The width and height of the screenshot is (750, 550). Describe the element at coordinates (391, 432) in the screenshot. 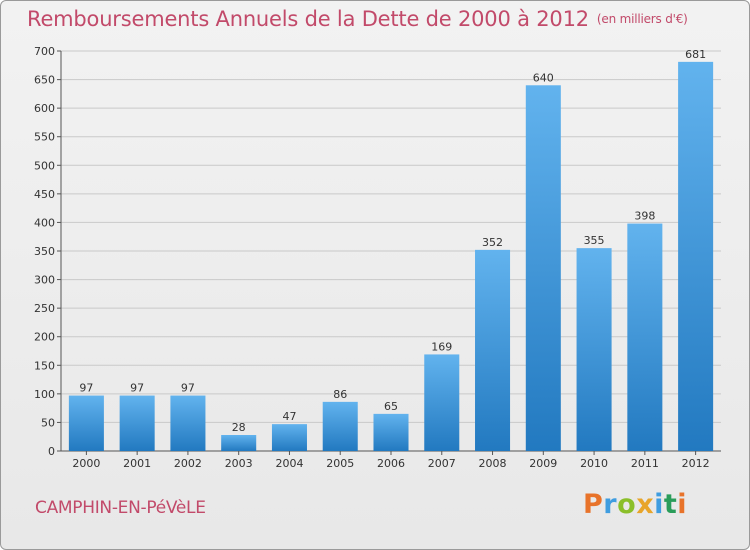

I see `bar-2006` at that location.